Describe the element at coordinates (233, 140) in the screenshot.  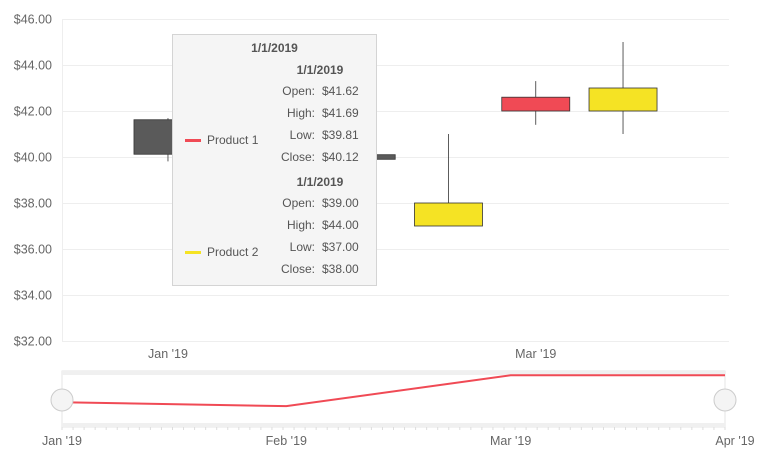
I see `tooltip-series-name: Product 1` at that location.